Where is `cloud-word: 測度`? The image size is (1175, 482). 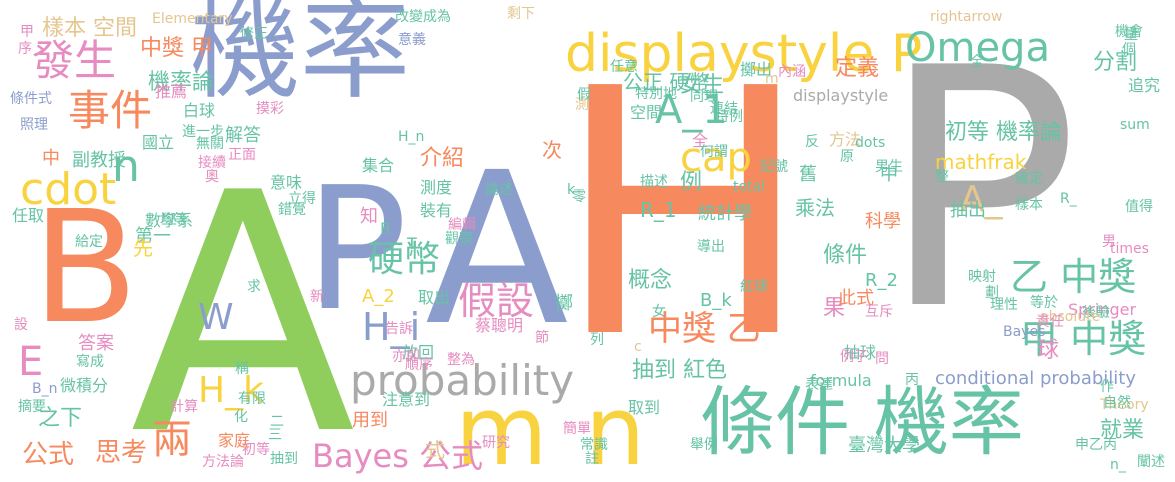 cloud-word: 測度 is located at coordinates (436, 187).